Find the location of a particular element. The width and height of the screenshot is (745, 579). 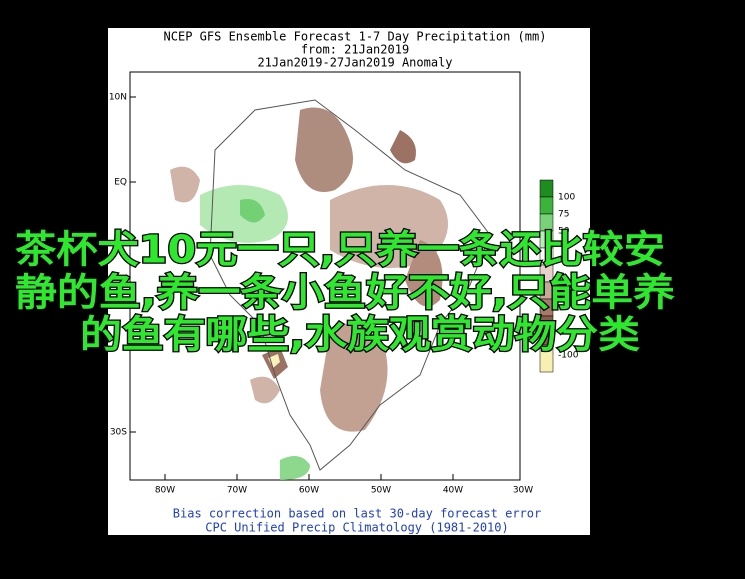

lat-label: EQ is located at coordinates (120, 183).